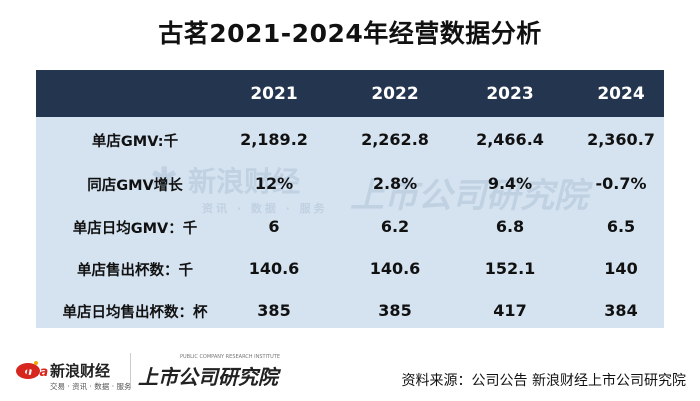 This screenshot has width=700, height=401. Describe the element at coordinates (621, 183) in the screenshot. I see `table-cell: -0.7%` at that location.